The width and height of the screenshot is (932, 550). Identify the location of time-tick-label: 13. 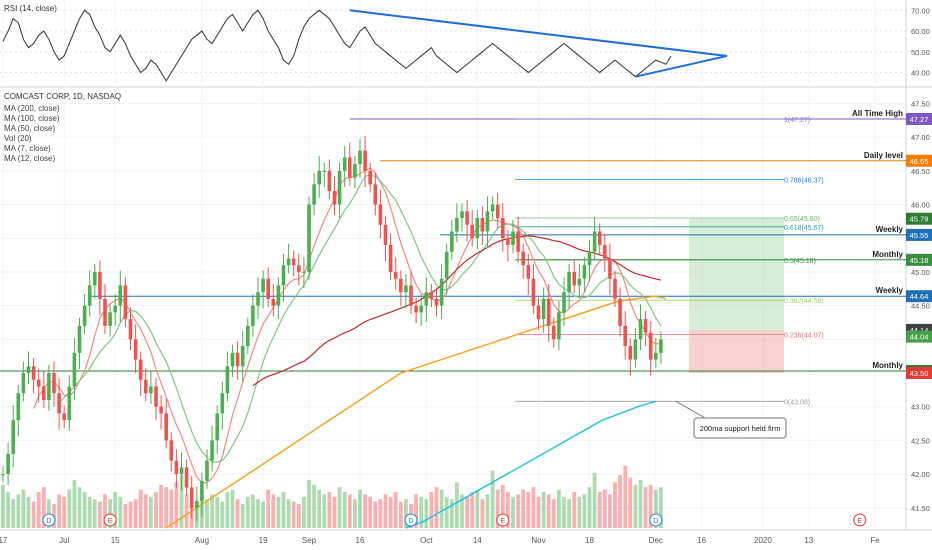
(808, 540).